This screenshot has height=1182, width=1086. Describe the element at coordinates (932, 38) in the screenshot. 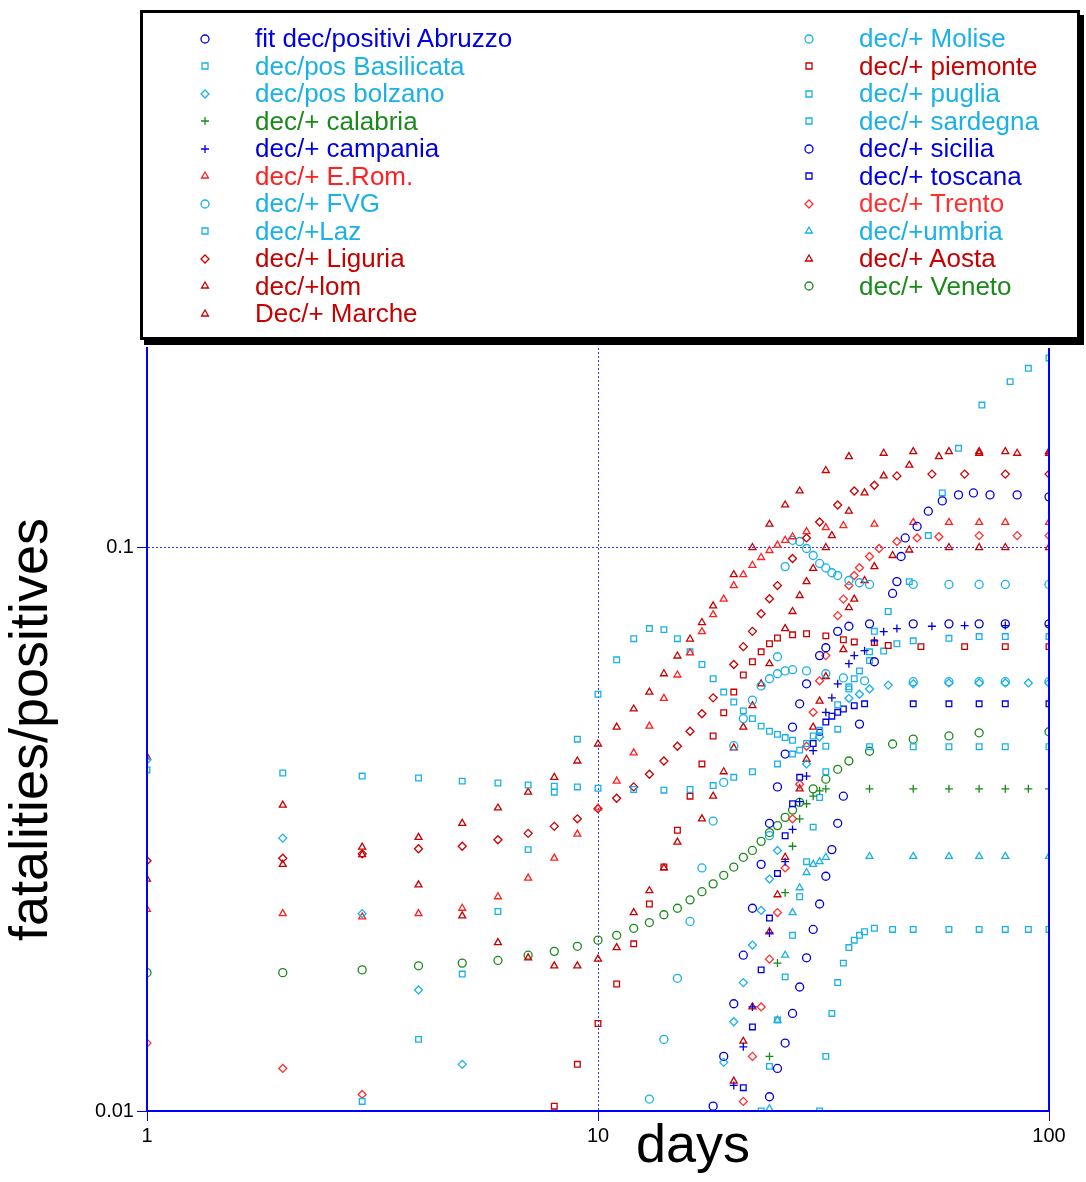

I see `legend-label: dec/+ Molise` at that location.